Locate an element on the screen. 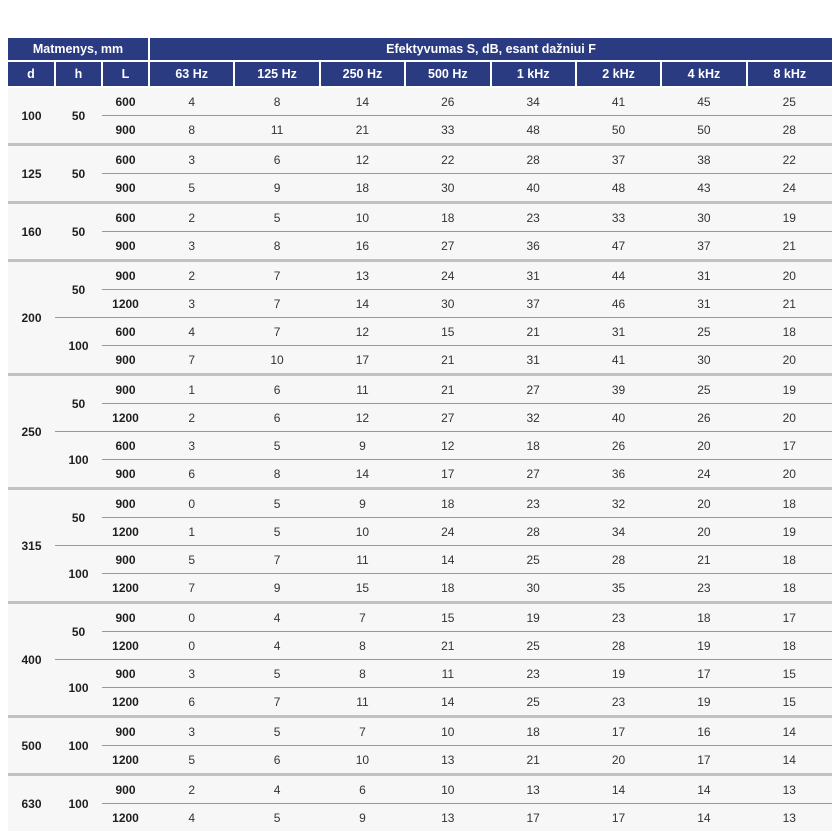  table-row: 100 600 4 7 12 15 21 31 25 18 is located at coordinates (420, 346).